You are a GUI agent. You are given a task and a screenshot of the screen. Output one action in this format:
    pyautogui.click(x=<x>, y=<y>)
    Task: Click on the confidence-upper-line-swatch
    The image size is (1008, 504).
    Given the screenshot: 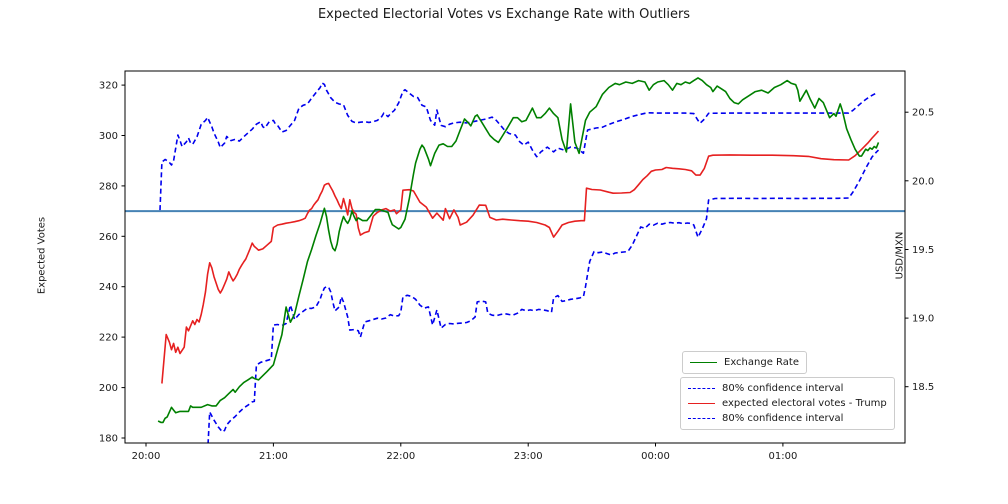 What is the action you would take?
    pyautogui.click(x=701, y=388)
    